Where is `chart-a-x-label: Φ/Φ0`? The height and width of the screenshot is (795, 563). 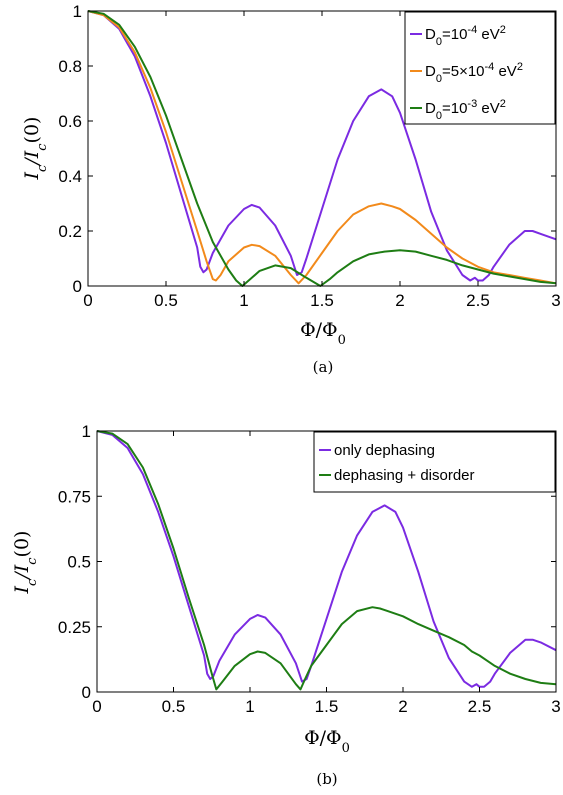 chart-a-x-label: Φ/Φ0 is located at coordinates (323, 333).